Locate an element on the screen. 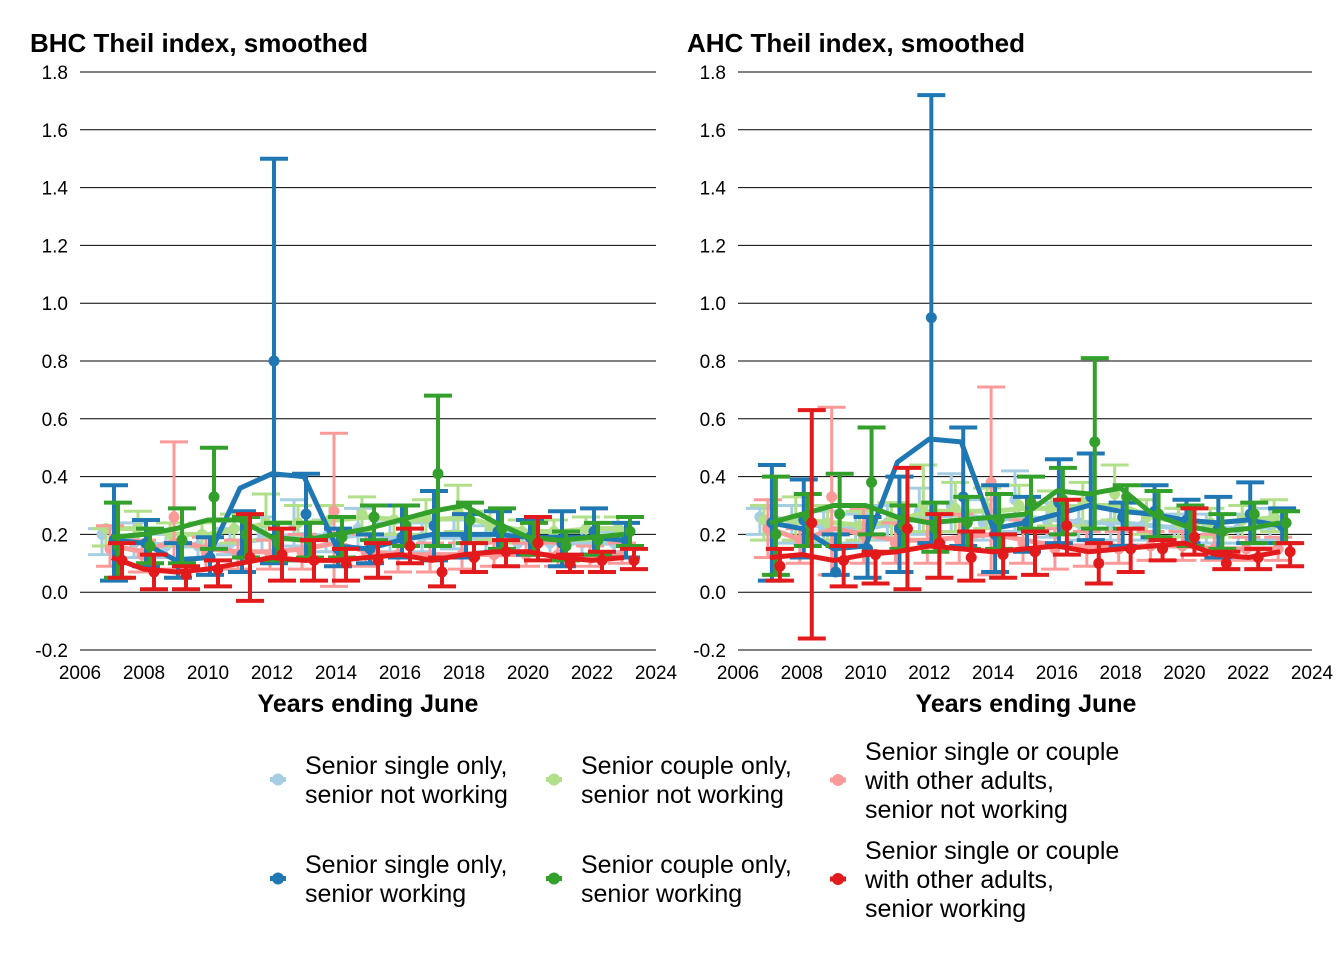  legend-label: Senior single only, is located at coordinates (406, 865).